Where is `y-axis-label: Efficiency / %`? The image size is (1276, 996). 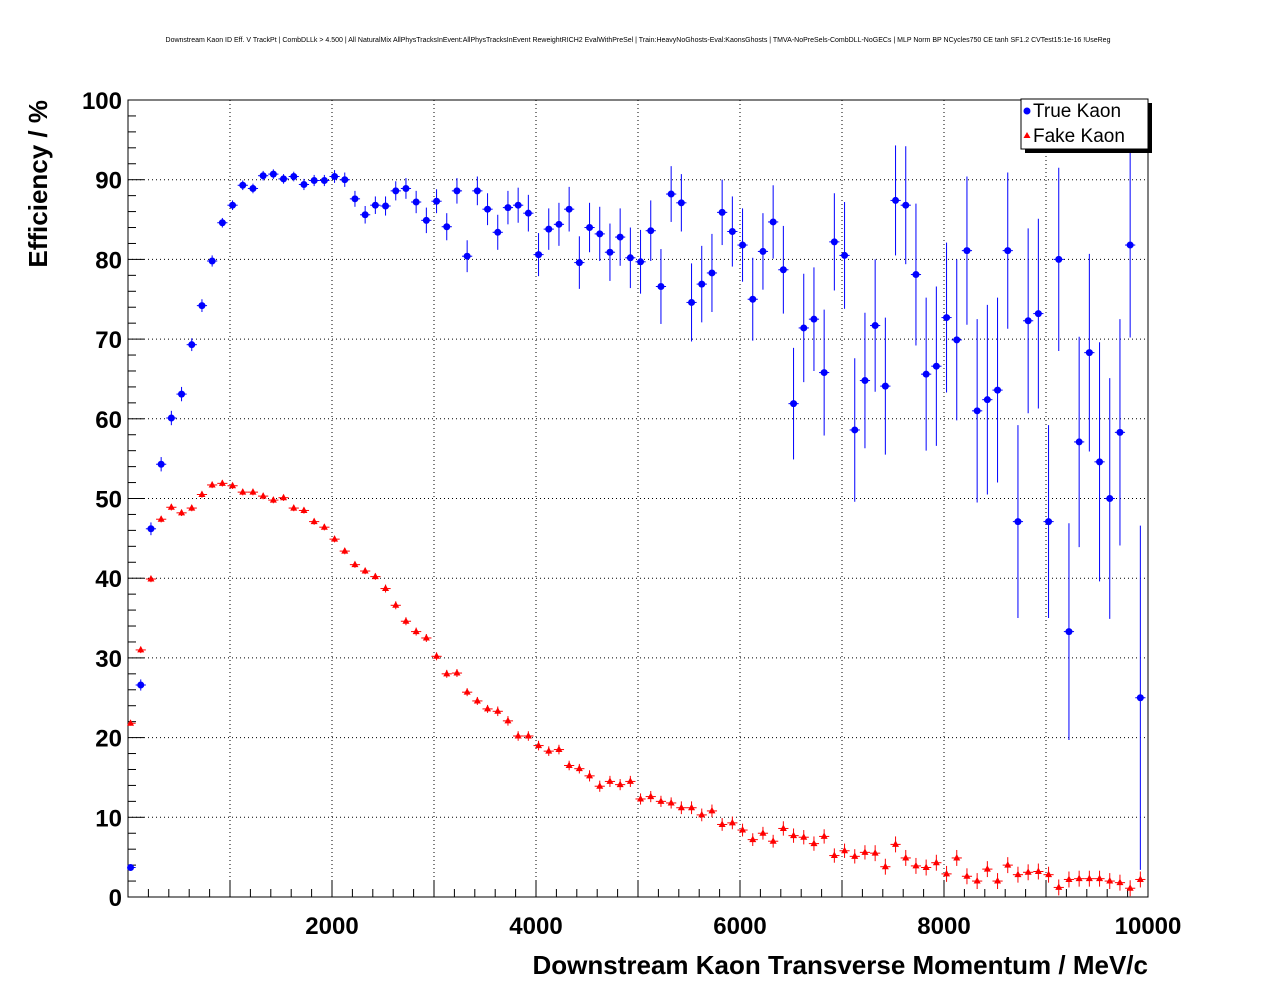
y-axis-label: Efficiency / % is located at coordinates (38, 184).